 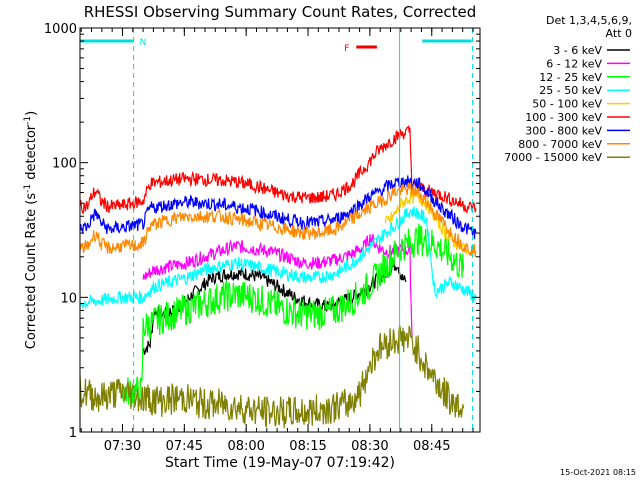 I want to click on x-tick-label: 08:15, so click(x=307, y=446).